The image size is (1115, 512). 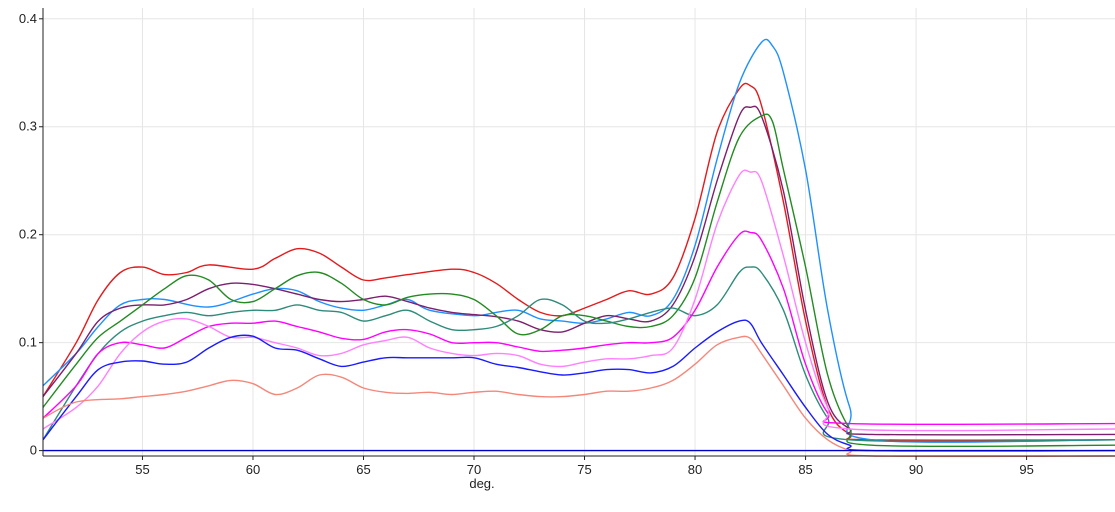 I want to click on y-tick-label: 0.4, so click(x=28, y=18).